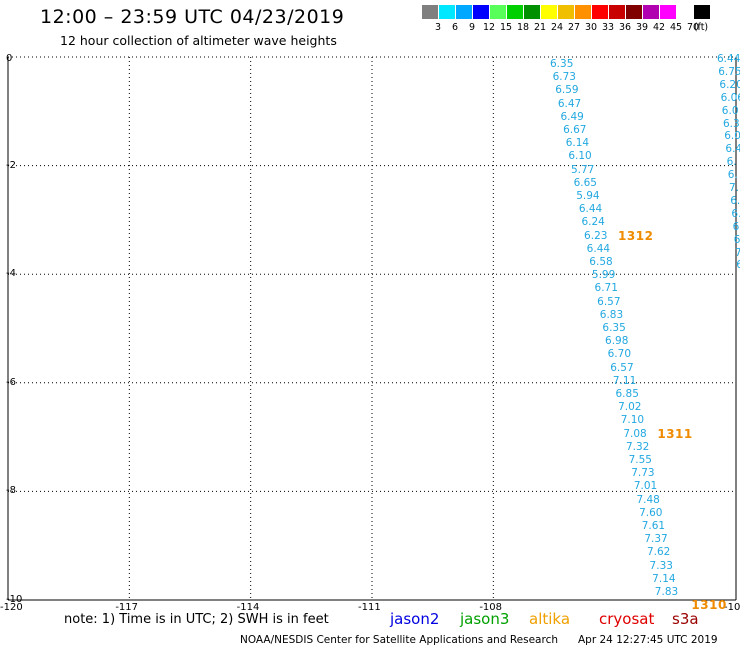  I want to click on color-scale-label: 27, so click(574, 27).